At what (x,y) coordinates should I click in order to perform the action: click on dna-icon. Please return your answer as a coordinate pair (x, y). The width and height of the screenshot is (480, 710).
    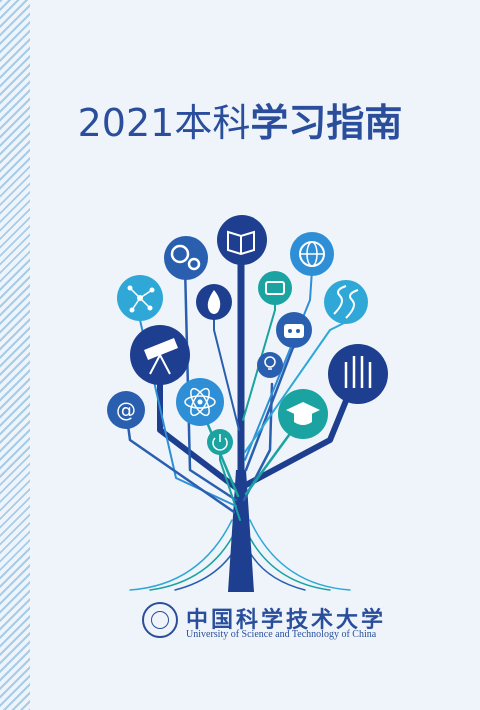
    Looking at the image, I should click on (346, 302).